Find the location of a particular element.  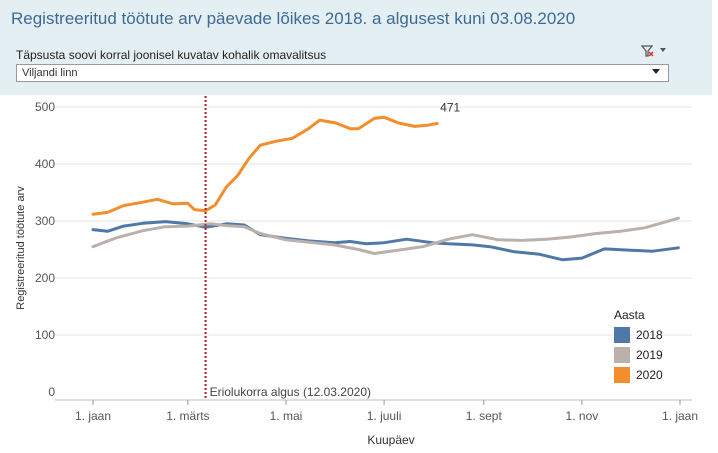

legend-label: 2018 is located at coordinates (649, 335).